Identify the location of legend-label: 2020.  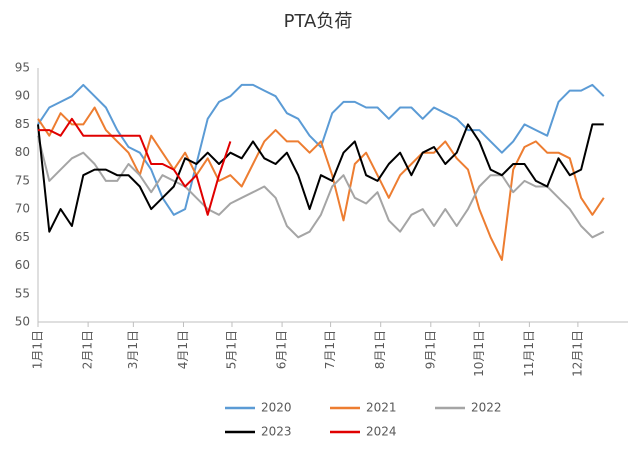
(276, 408).